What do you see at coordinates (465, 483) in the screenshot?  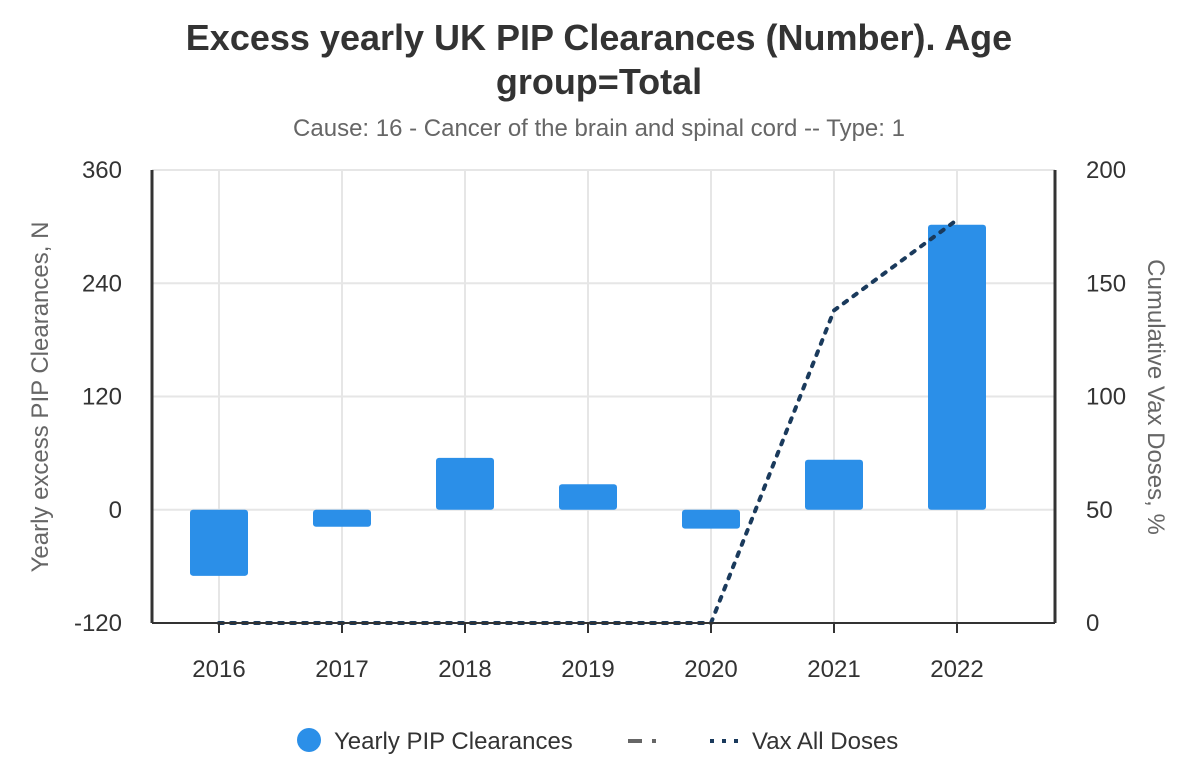 I see `bar-2018` at bounding box center [465, 483].